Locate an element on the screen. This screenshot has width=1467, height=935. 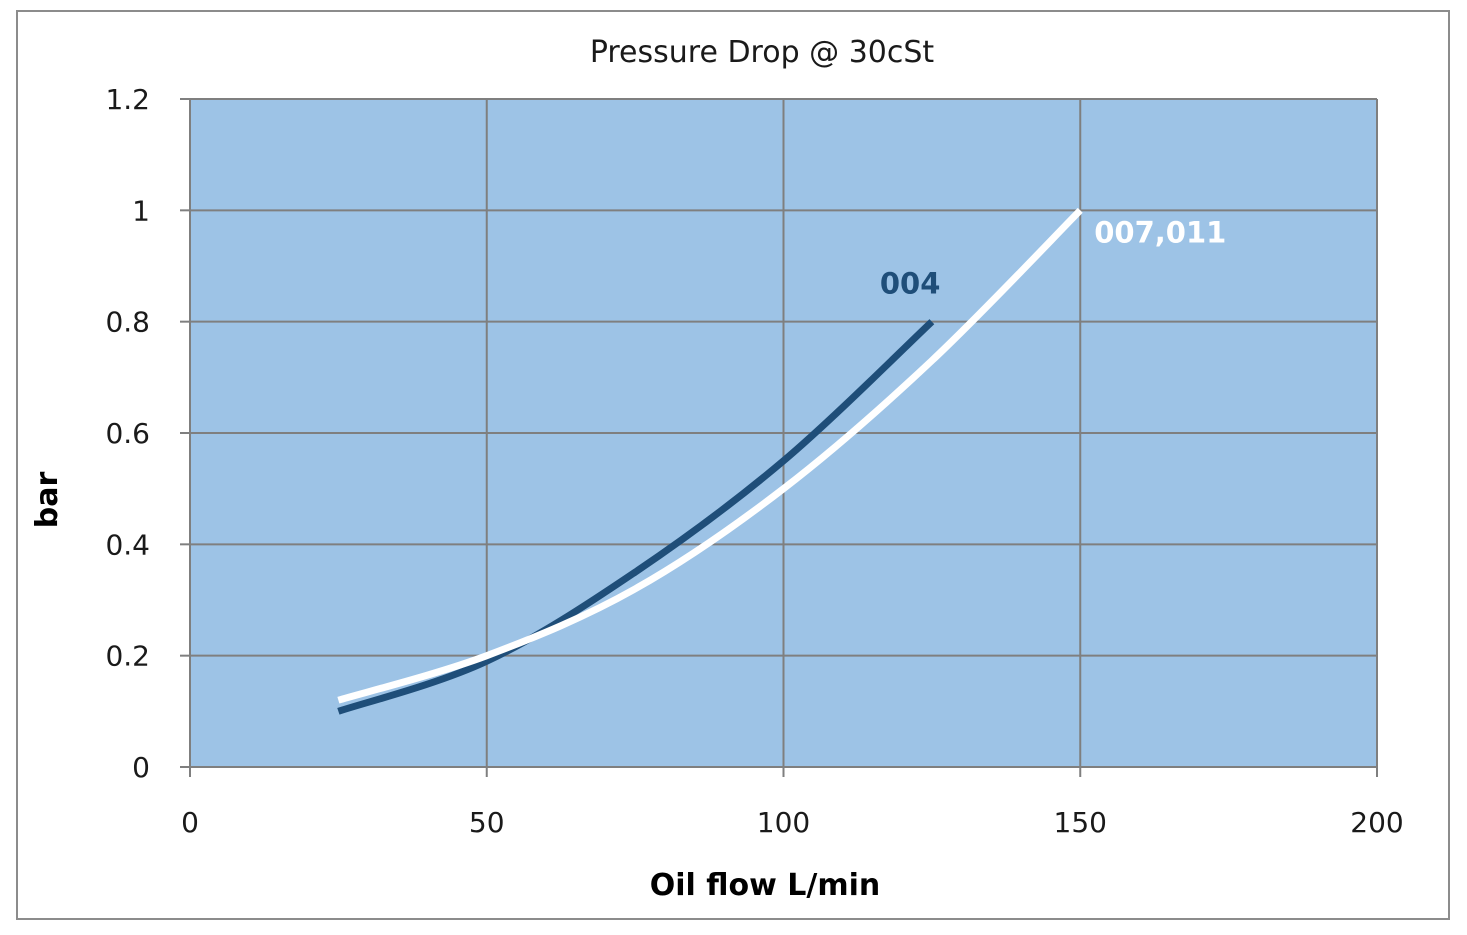
y-tick-label: 1.2 is located at coordinates (127, 99).